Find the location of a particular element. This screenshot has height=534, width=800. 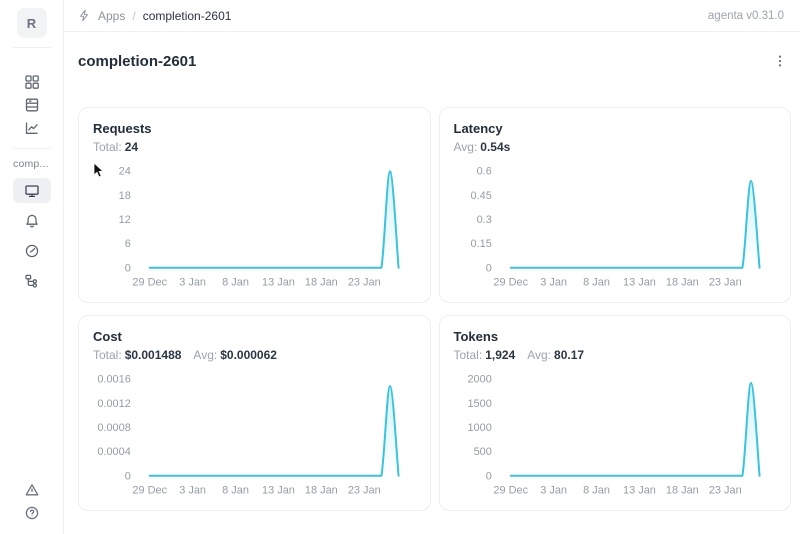

breadcrumb-current: completion-2601 is located at coordinates (187, 15).